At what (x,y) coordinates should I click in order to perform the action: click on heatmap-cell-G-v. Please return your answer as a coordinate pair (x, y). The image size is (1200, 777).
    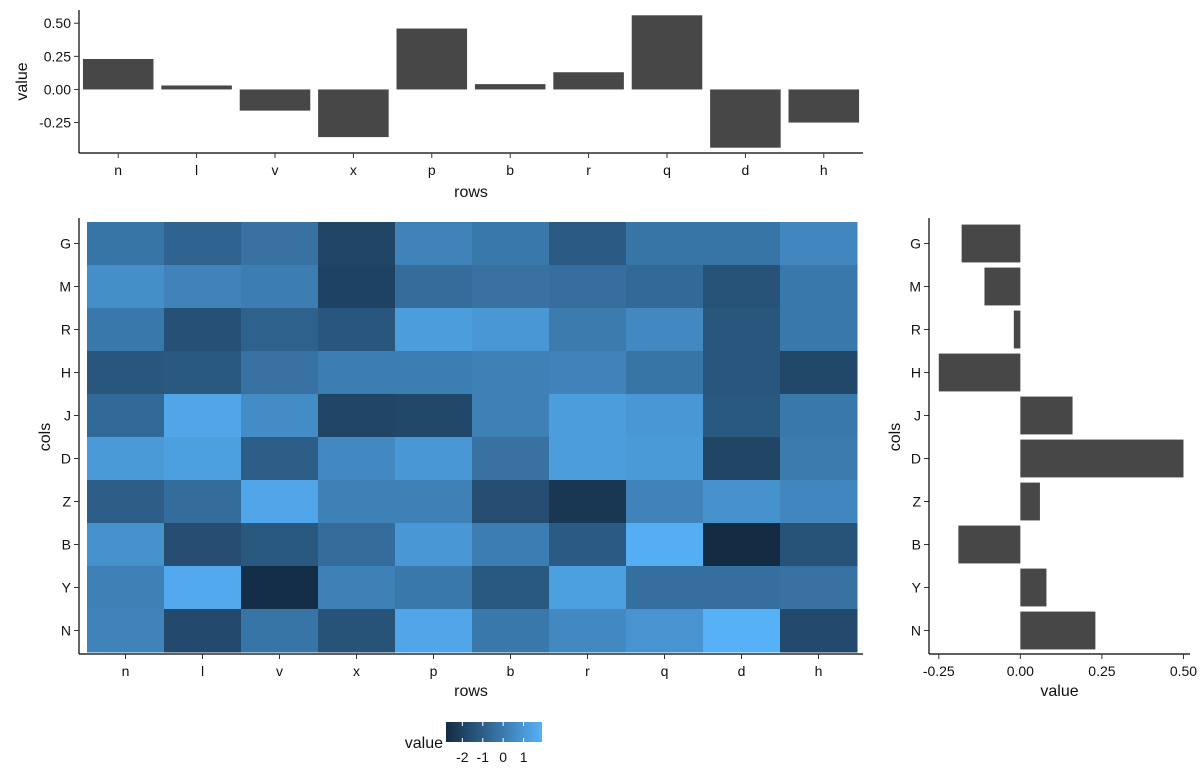
    Looking at the image, I should click on (280, 244).